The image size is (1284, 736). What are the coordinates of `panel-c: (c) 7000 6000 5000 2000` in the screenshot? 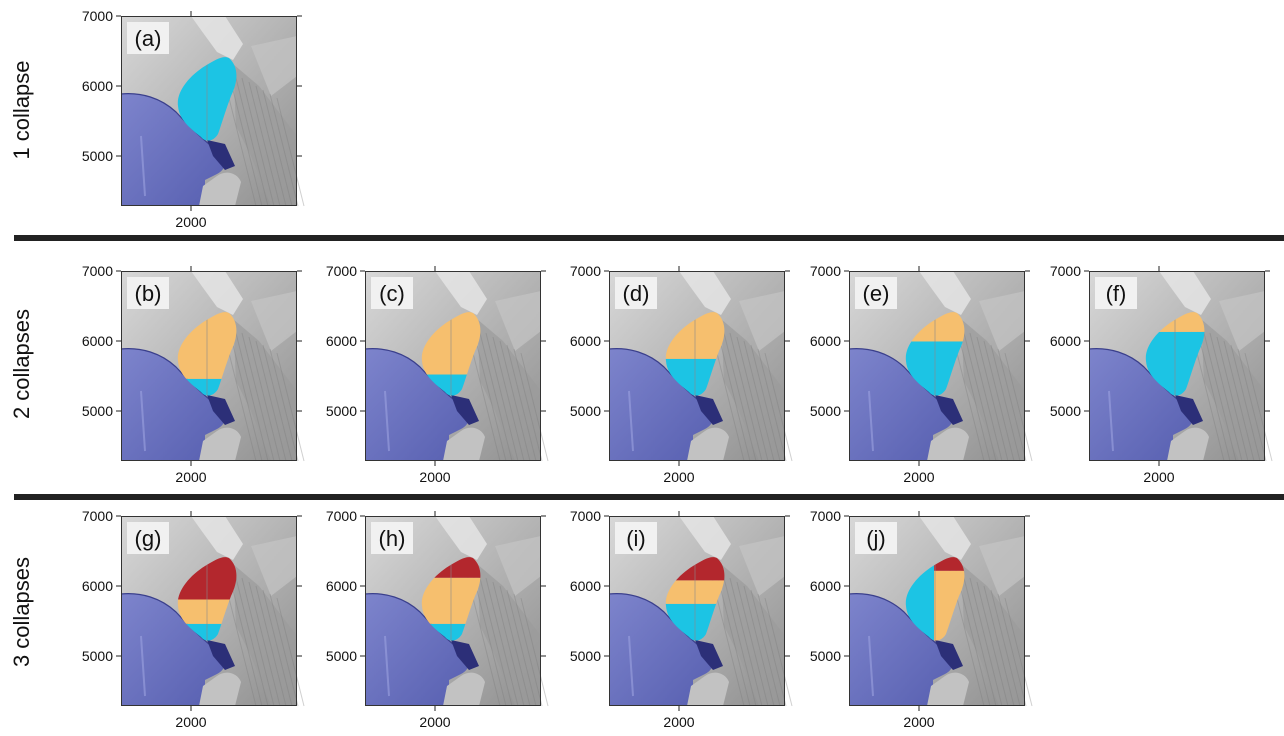 It's located at (437, 374).